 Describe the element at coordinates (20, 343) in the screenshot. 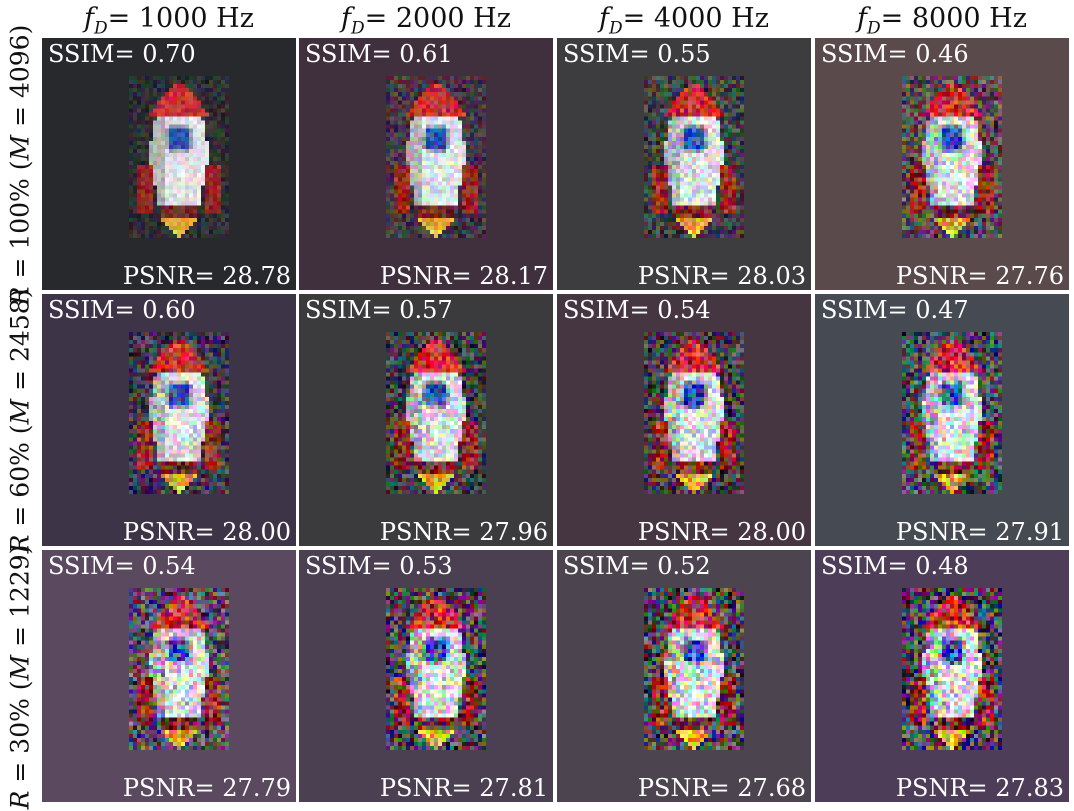

I see `row-text2: = 2458)` at that location.